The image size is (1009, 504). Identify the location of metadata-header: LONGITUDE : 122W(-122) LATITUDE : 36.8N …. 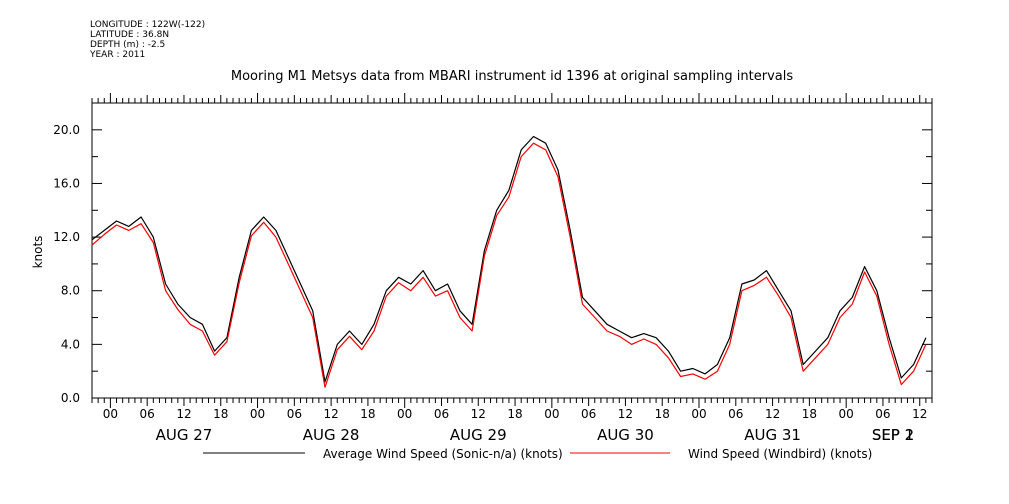
(147, 40).